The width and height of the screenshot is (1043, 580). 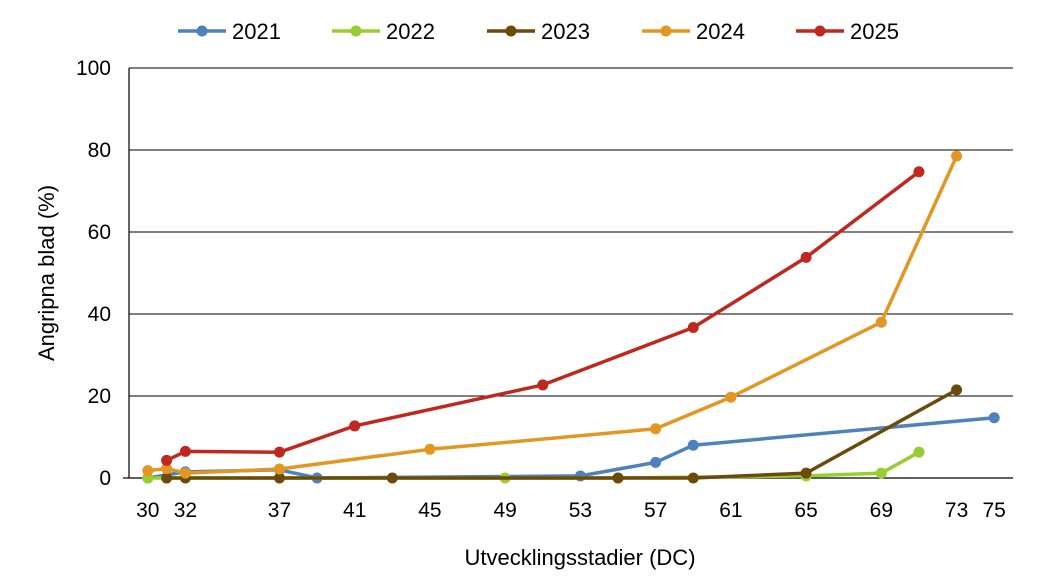 What do you see at coordinates (93, 273) in the screenshot?
I see `y-tick-labels: 0 20 40 60 80 100` at bounding box center [93, 273].